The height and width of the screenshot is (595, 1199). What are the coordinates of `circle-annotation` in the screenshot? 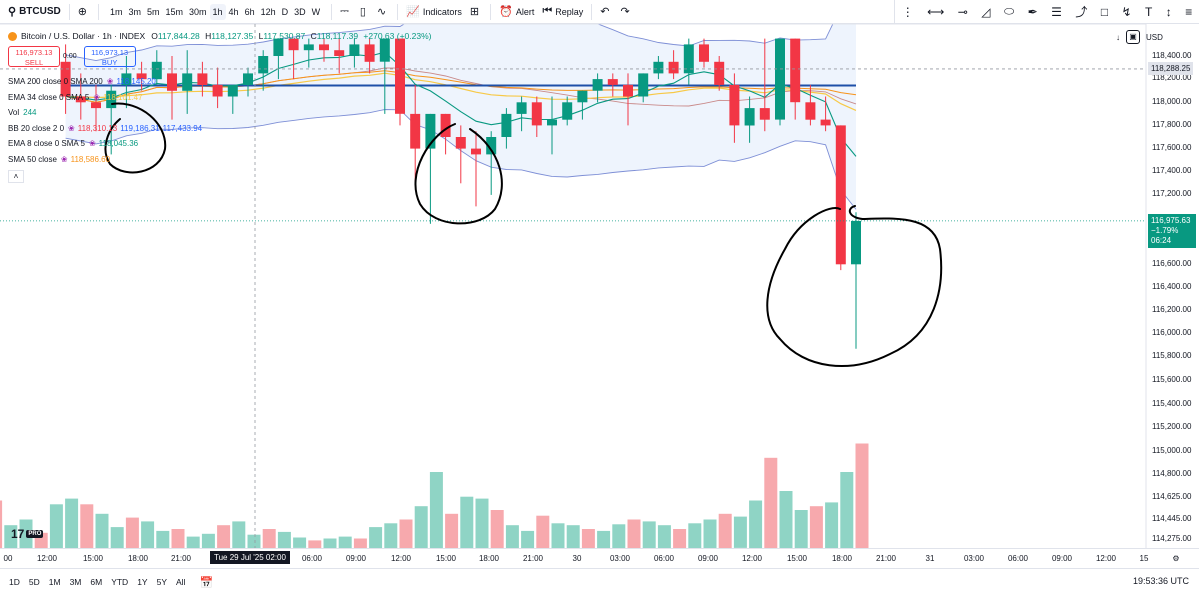 It's located at (135, 138).